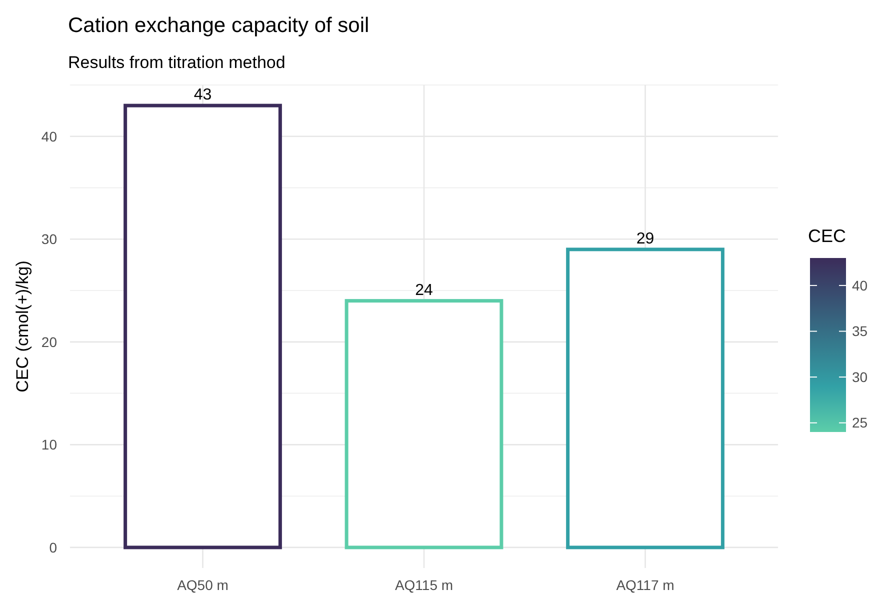 This screenshot has width=881, height=601. What do you see at coordinates (202, 585) in the screenshot?
I see `x-tick-label: AQ50 m` at bounding box center [202, 585].